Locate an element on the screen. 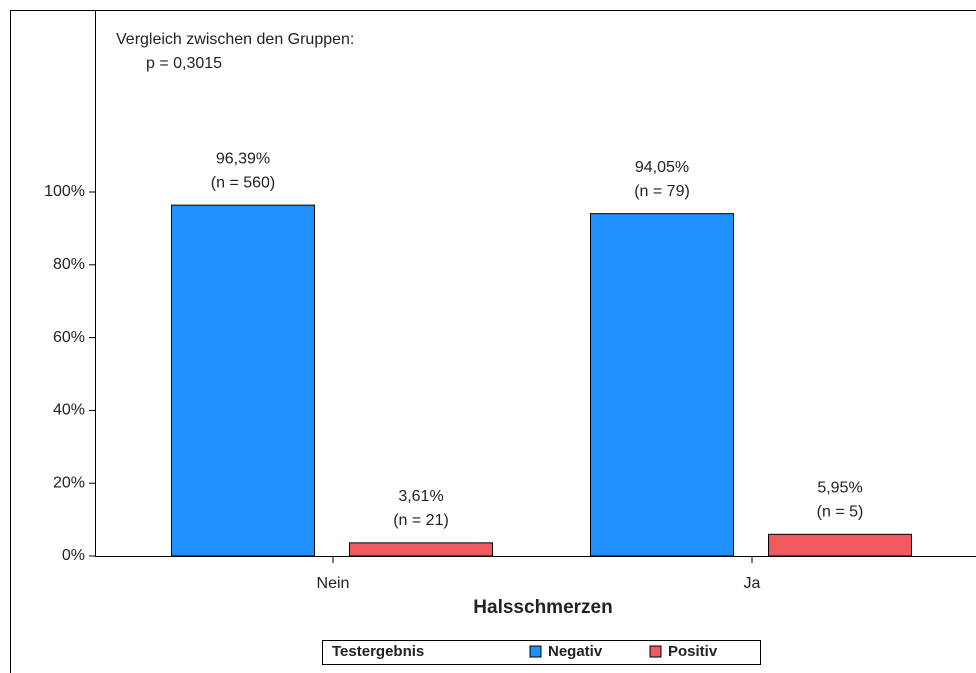 The width and height of the screenshot is (976, 673). y-tick-label: 60% is located at coordinates (69, 337).